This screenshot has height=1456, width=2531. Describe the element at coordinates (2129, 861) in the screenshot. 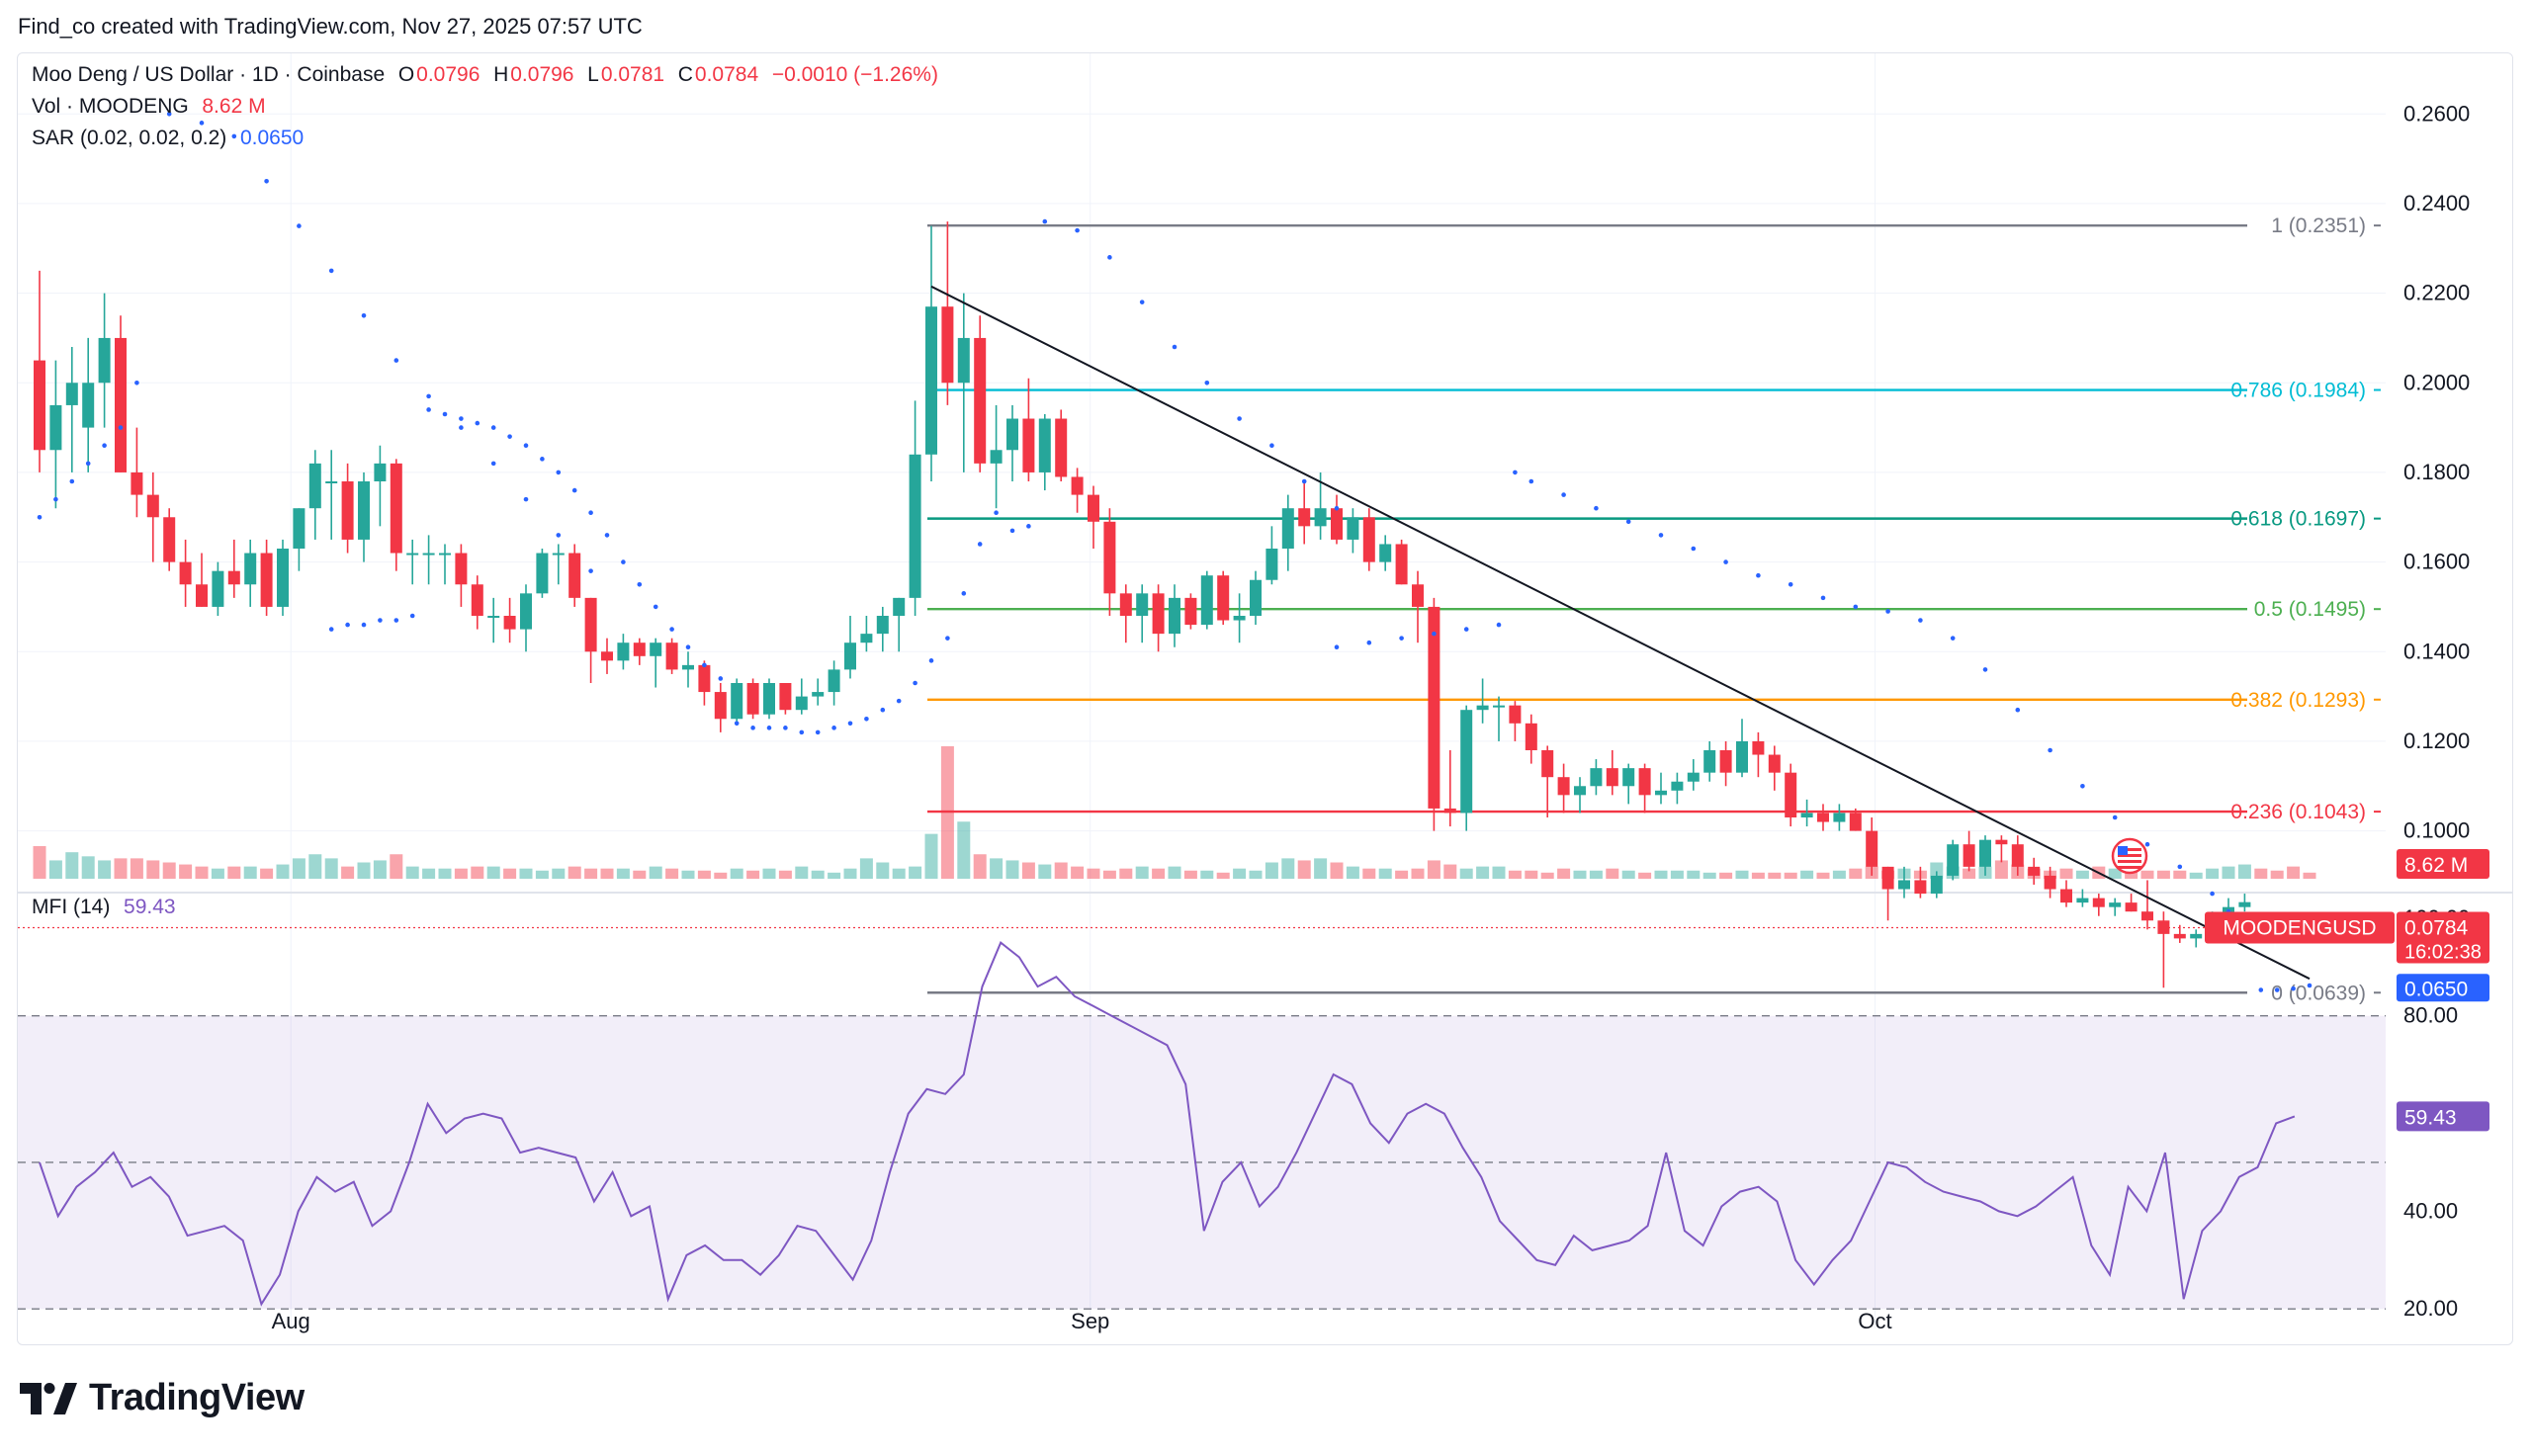

I see `us-flag-stripe` at that location.